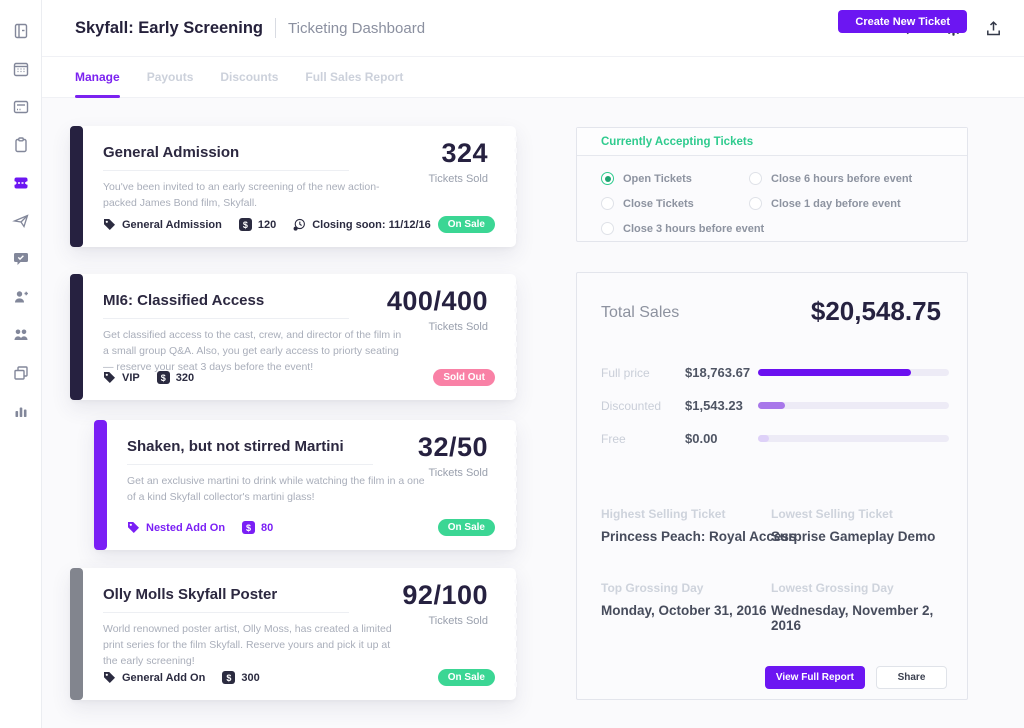 This screenshot has width=1024, height=728. Describe the element at coordinates (663, 514) in the screenshot. I see `stat-label: Highest Selling Ticket` at that location.